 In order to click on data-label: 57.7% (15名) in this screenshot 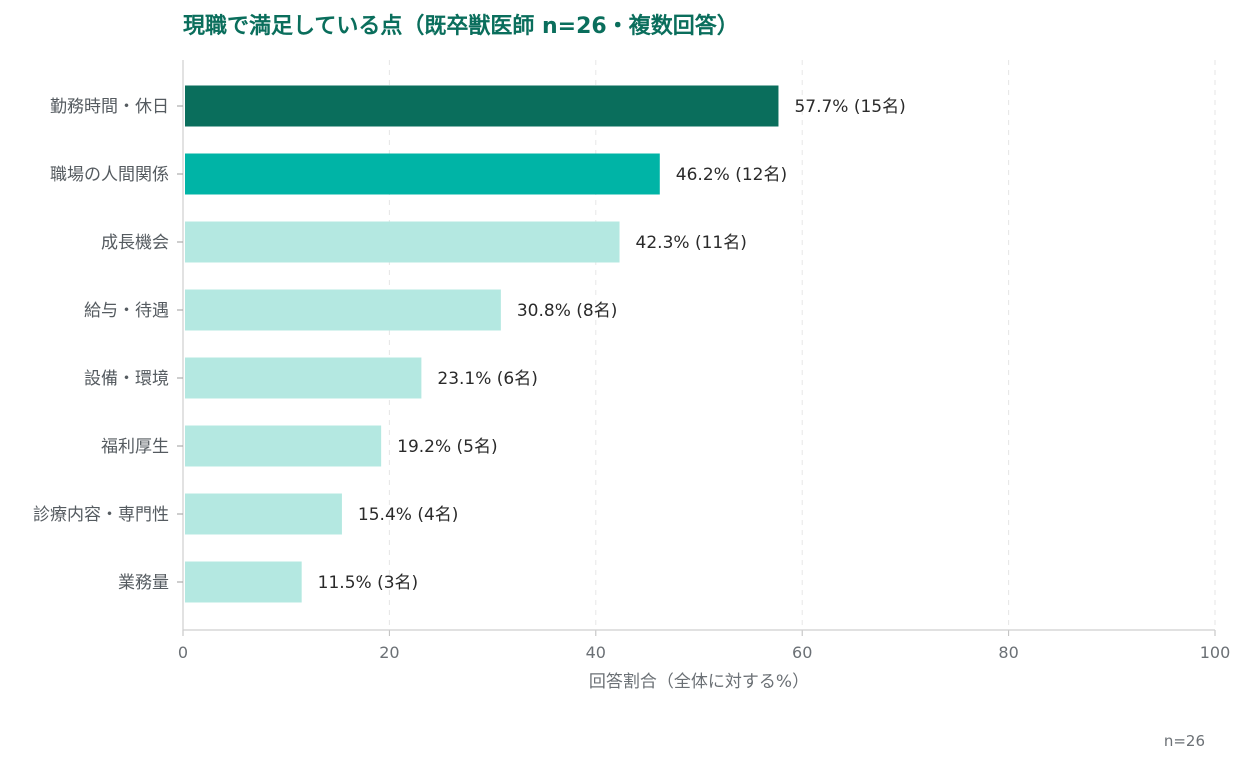, I will do `click(849, 107)`.